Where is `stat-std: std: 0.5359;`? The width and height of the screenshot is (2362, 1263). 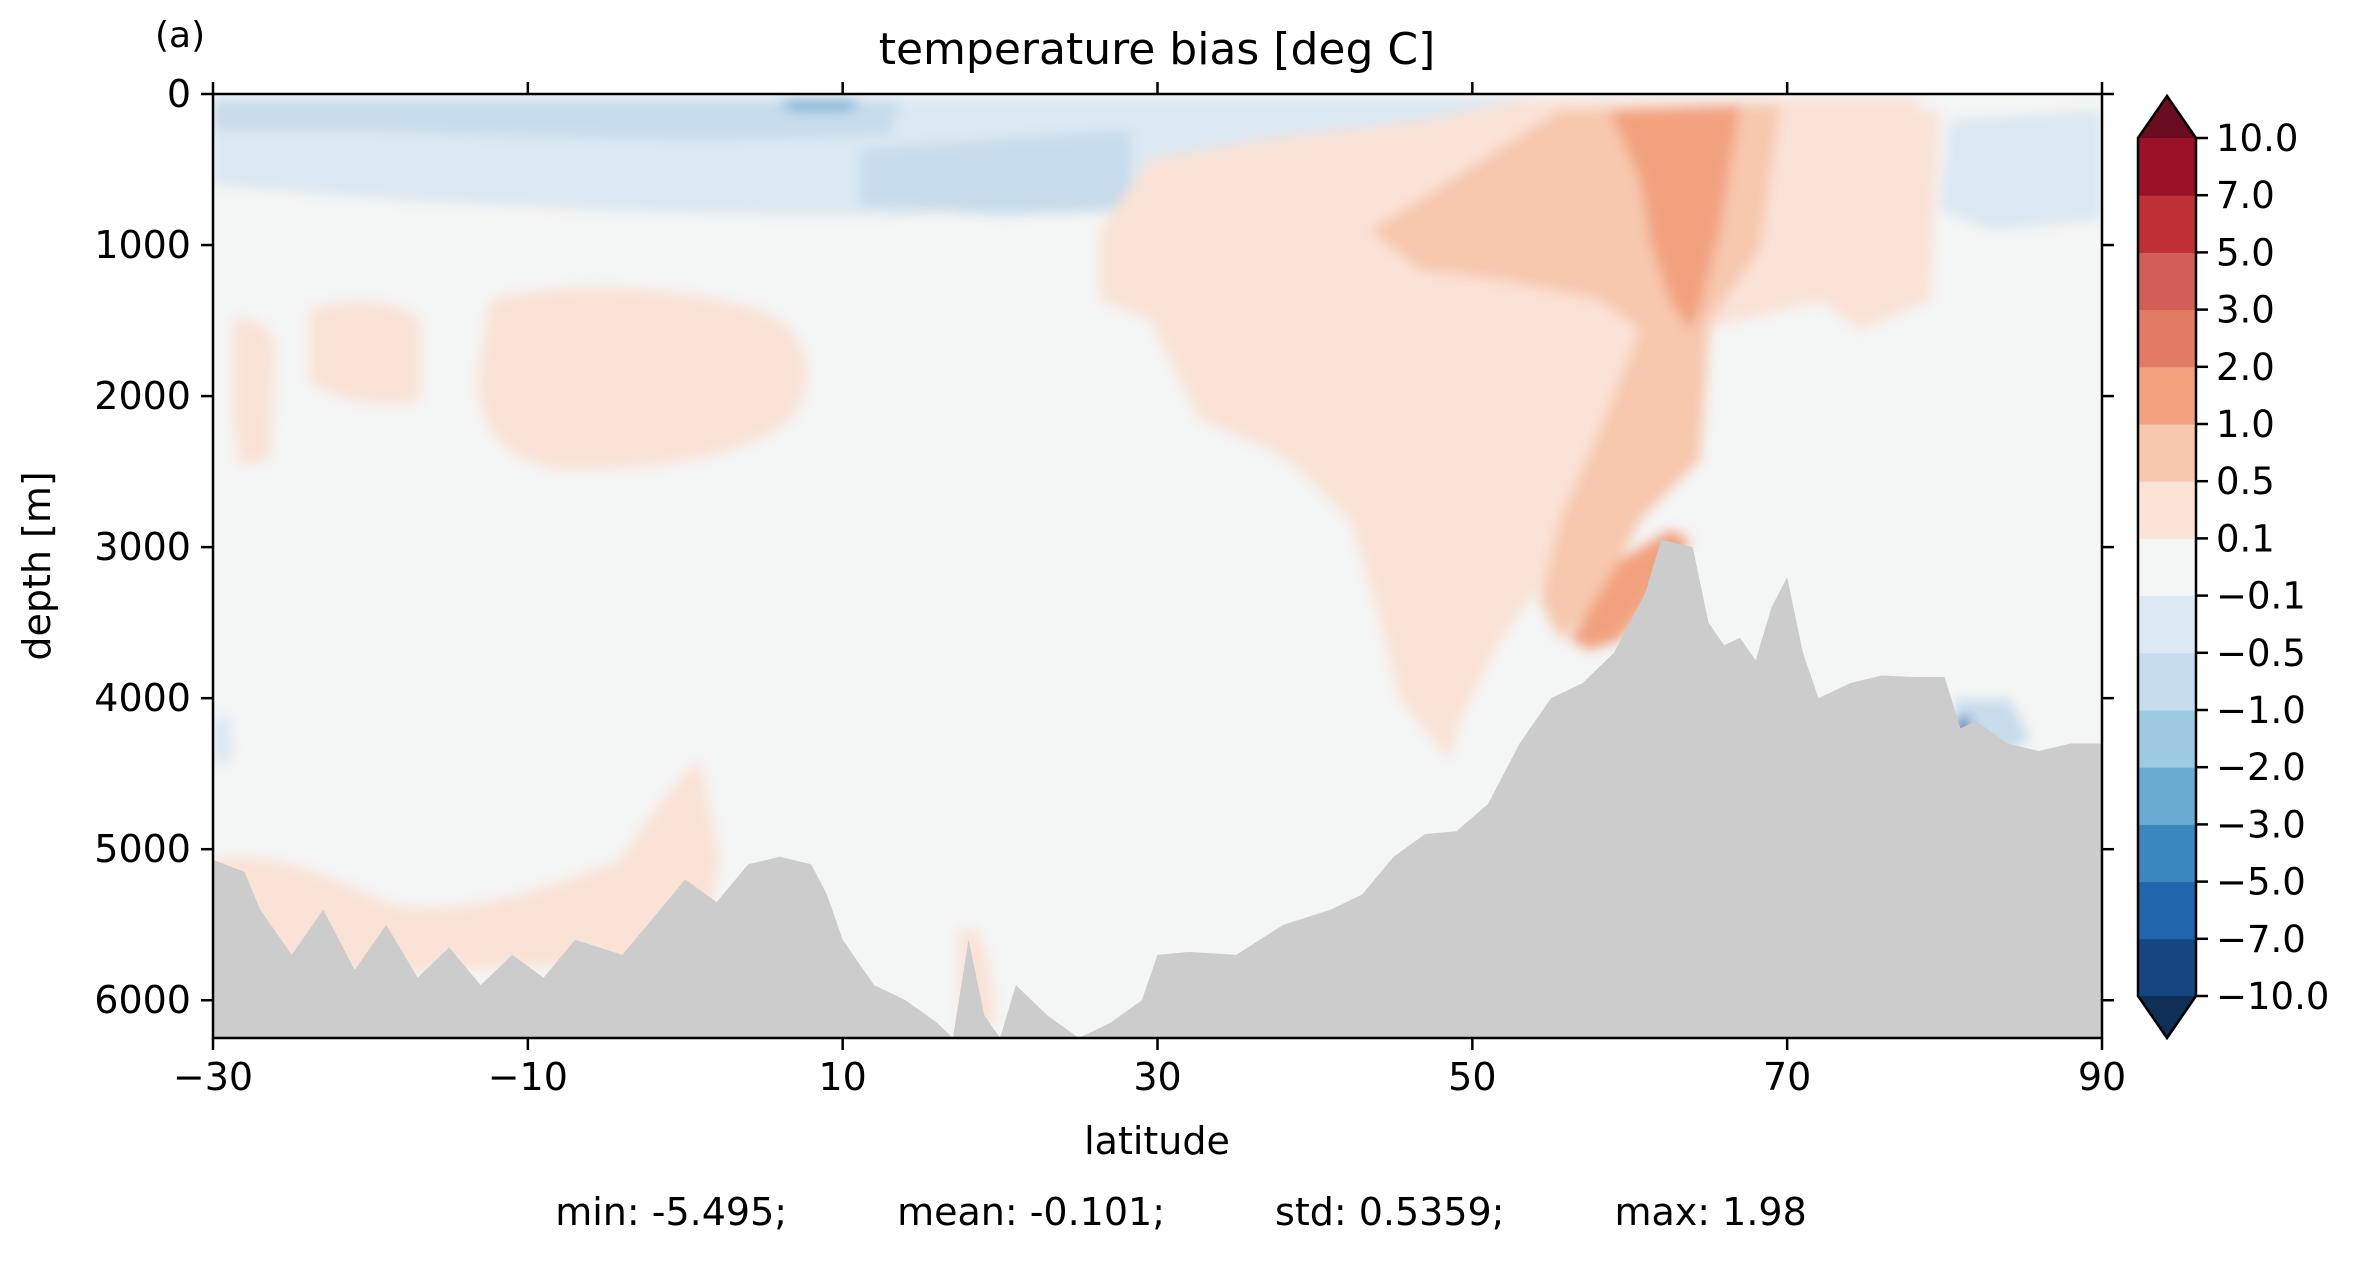 stat-std: std: 0.5359; is located at coordinates (1390, 1212).